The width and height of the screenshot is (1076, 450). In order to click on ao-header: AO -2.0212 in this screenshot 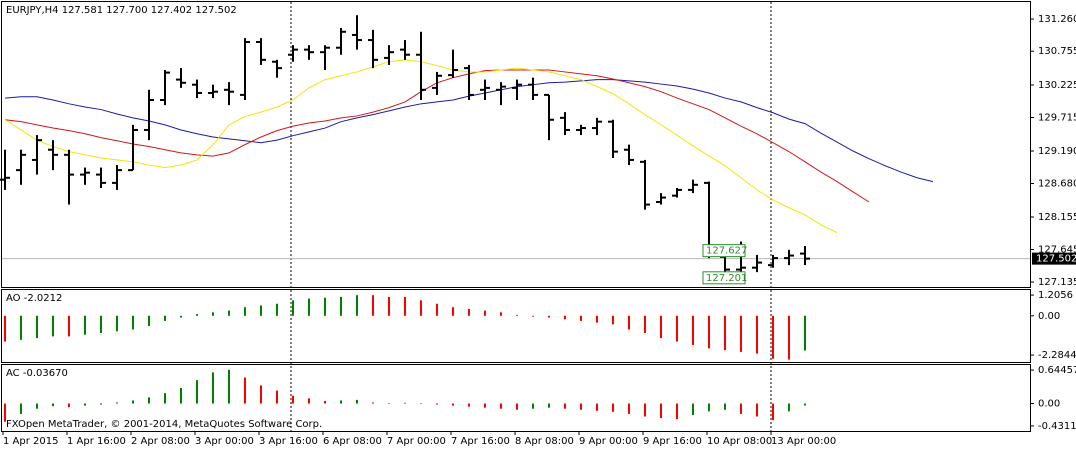, I will do `click(34, 298)`.